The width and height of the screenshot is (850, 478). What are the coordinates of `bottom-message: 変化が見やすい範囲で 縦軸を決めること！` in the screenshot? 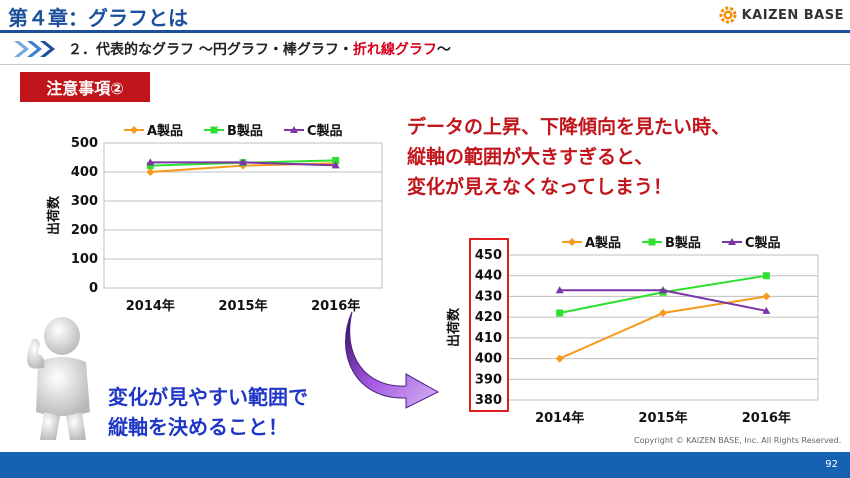 It's located at (208, 412).